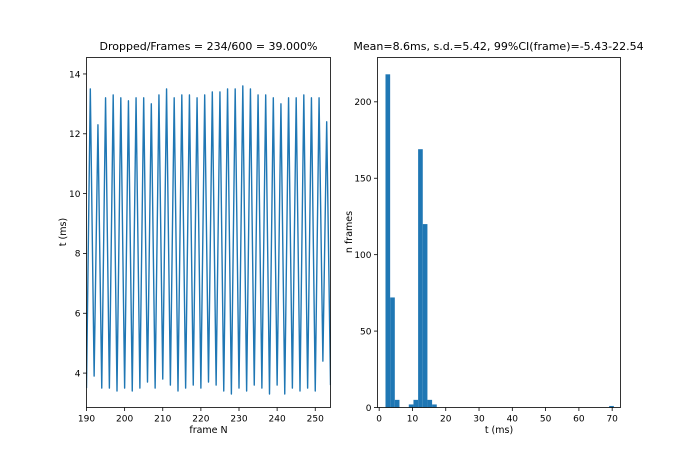  I want to click on histogram-y-axis-label: n frames, so click(349, 232).